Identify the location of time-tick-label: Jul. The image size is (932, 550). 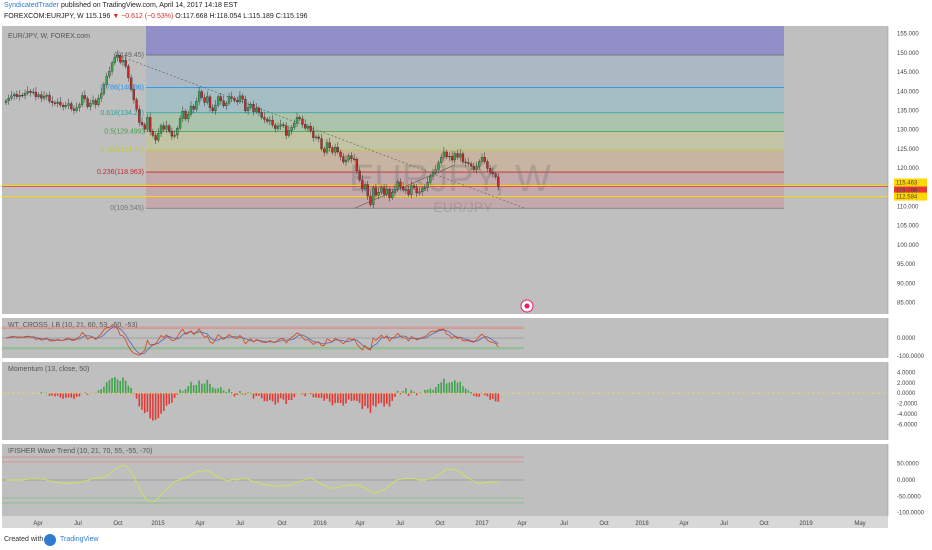
(78, 524).